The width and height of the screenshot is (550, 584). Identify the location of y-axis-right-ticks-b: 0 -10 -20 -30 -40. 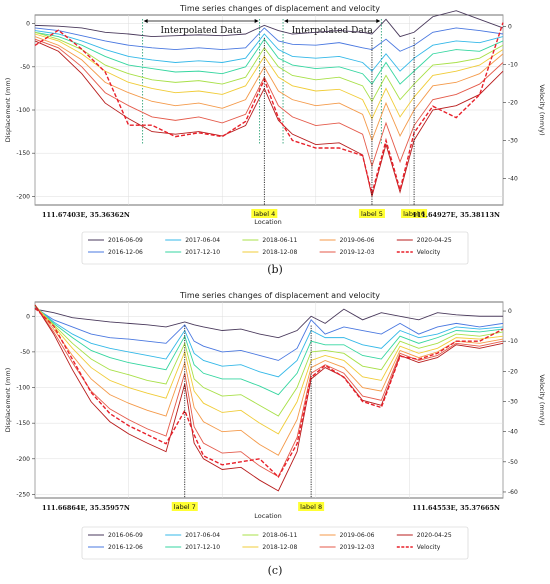
(510, 102).